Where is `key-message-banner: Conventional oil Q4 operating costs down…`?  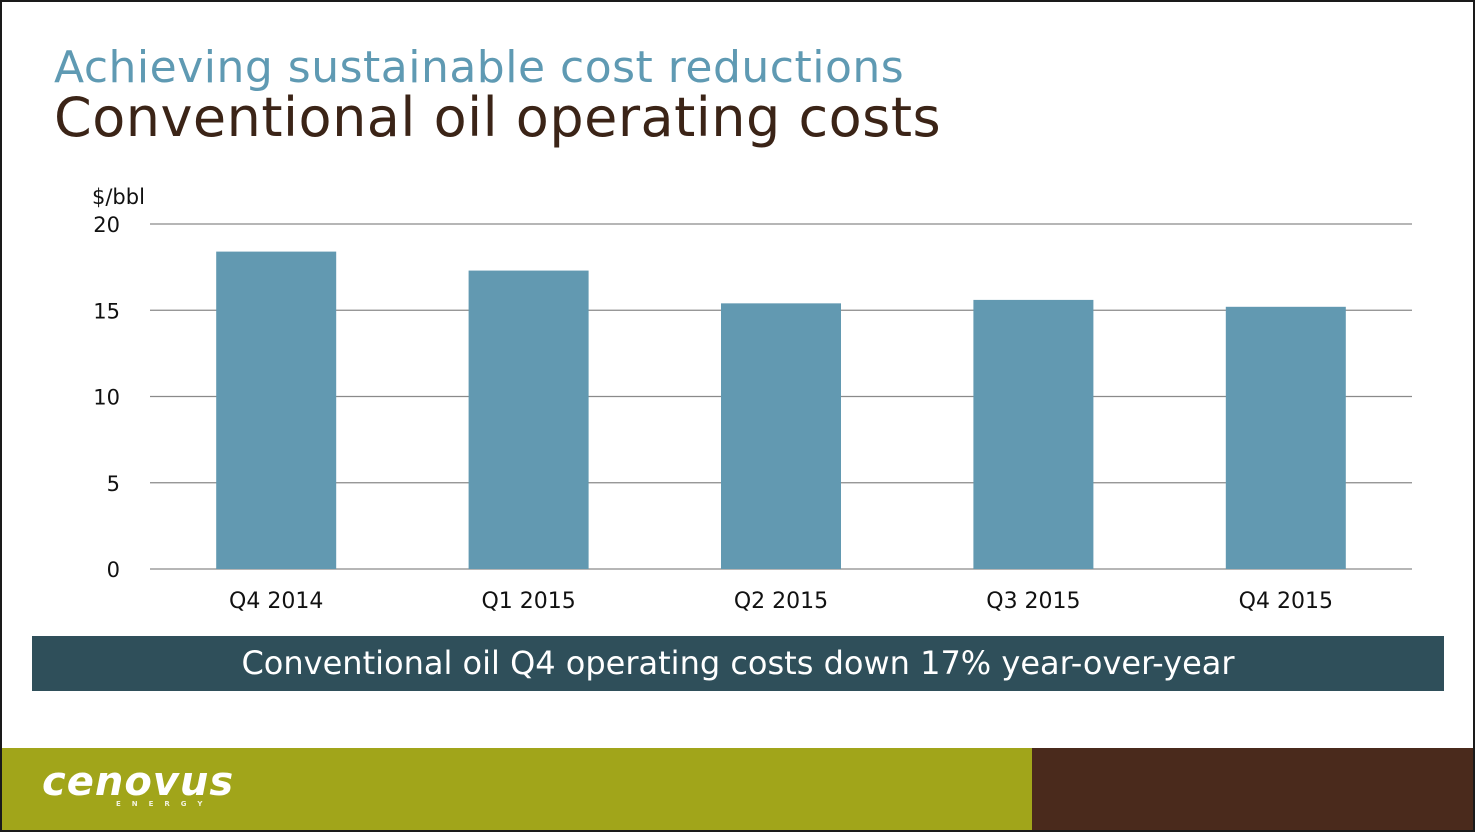 key-message-banner: Conventional oil Q4 operating costs down… is located at coordinates (738, 663).